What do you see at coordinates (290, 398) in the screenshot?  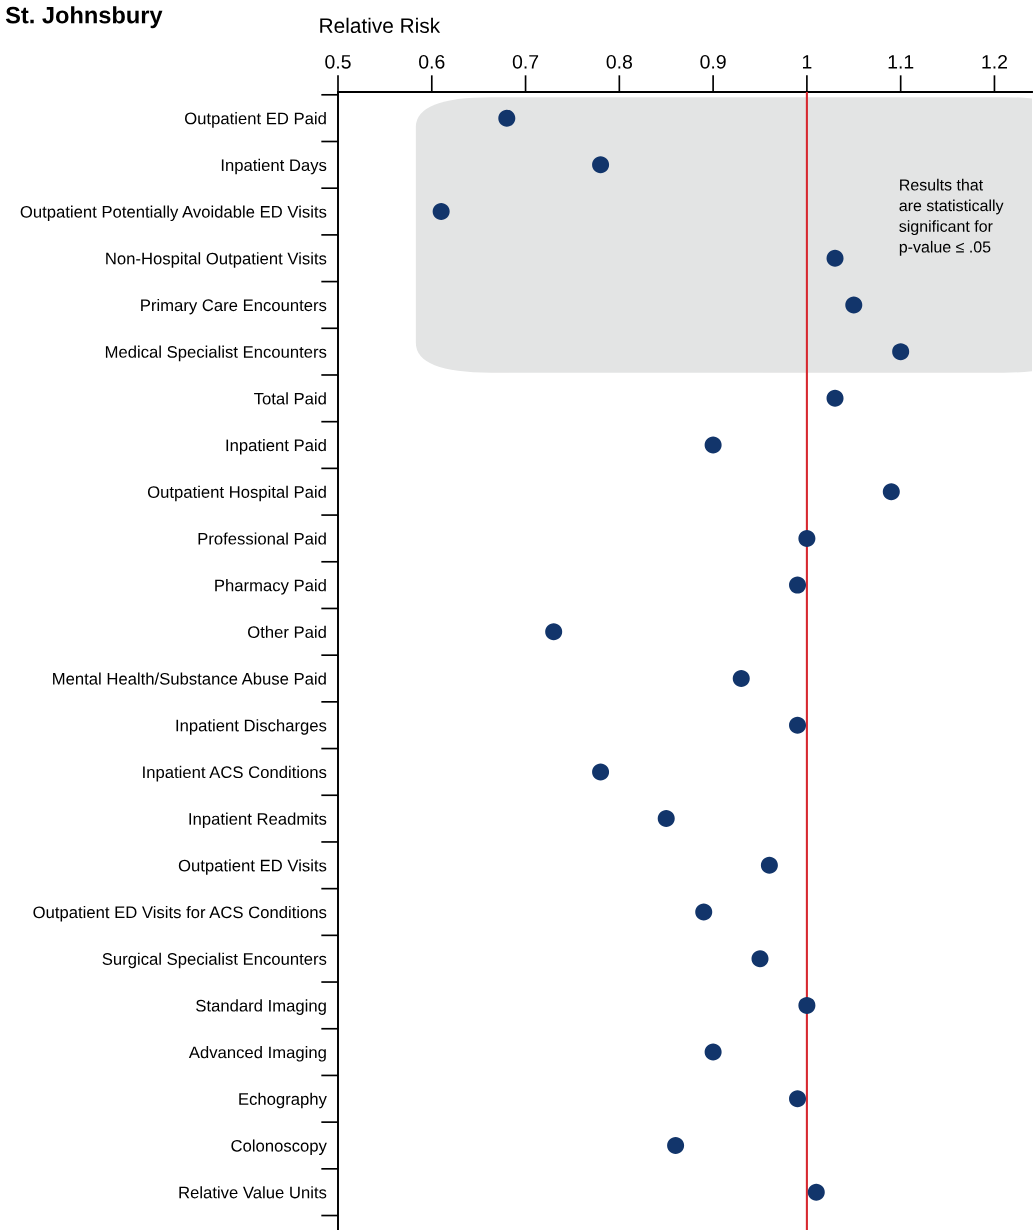 I see `y-tick-label: Total Paid` at bounding box center [290, 398].